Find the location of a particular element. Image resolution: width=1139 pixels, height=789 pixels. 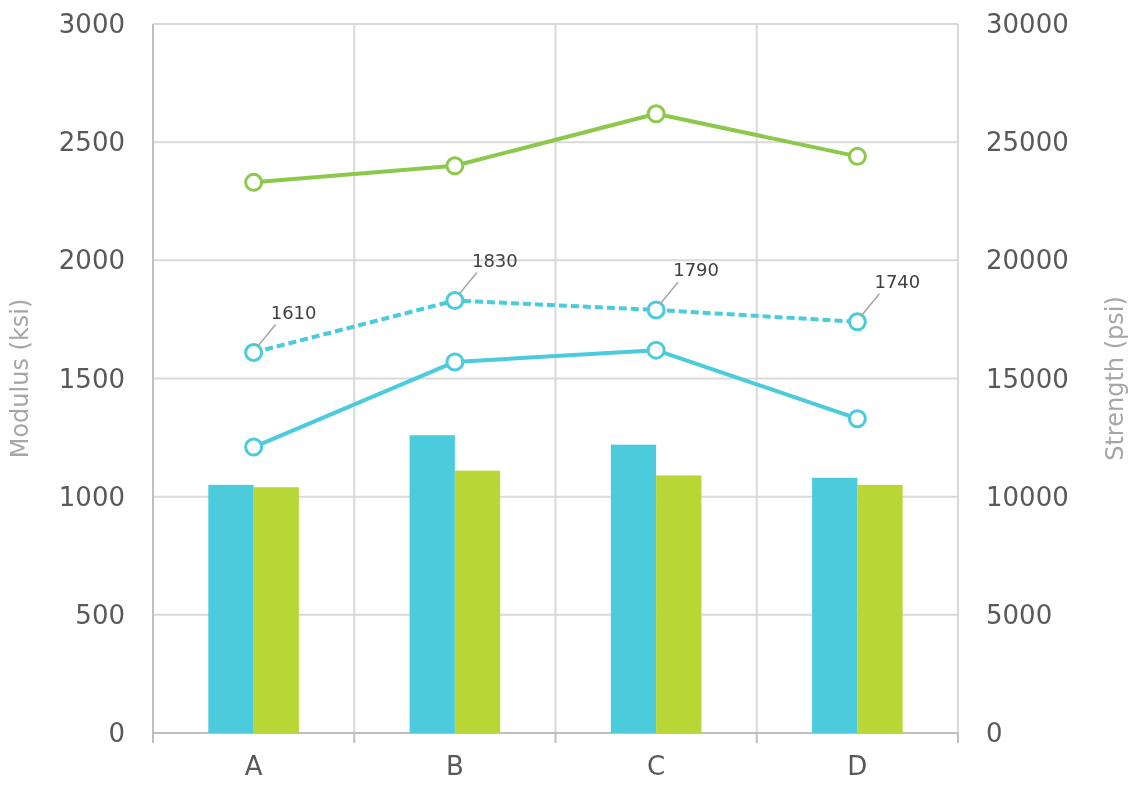

y2-axis-title: Strength (psi) is located at coordinates (1115, 378).